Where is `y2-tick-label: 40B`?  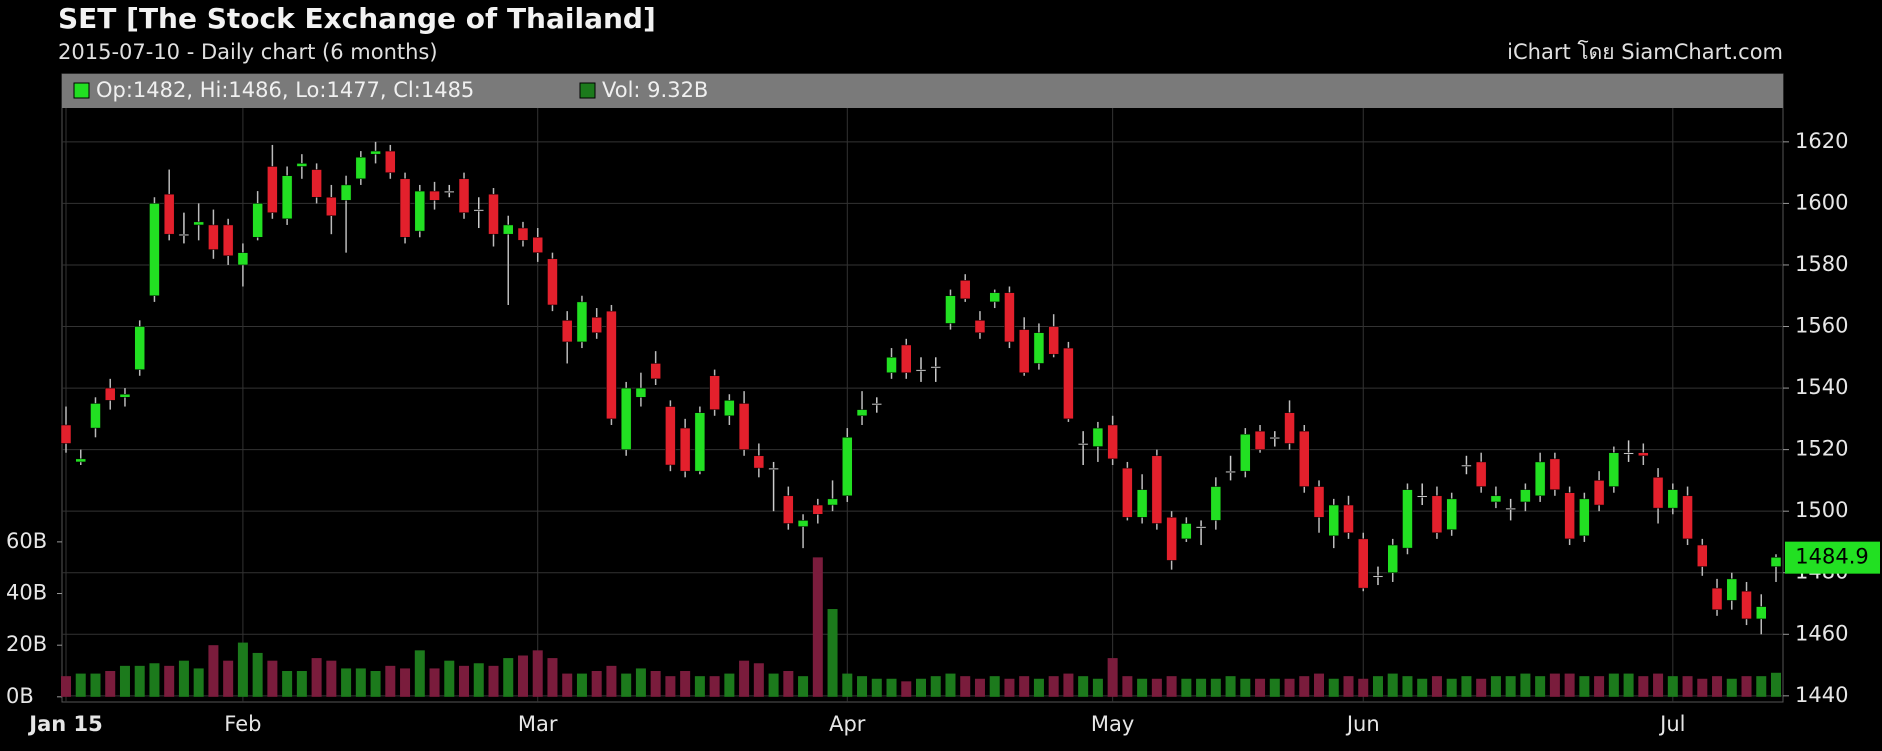
y2-tick-label: 40B is located at coordinates (26, 593).